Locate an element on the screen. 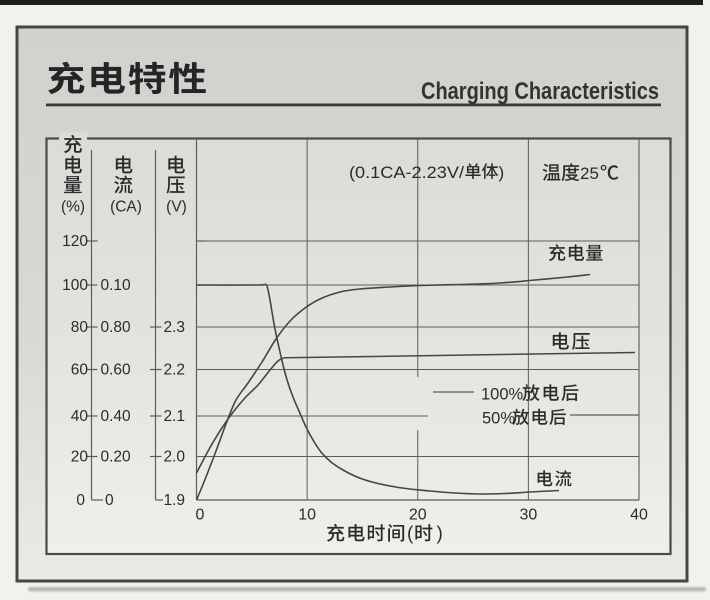  svg-text: 80 is located at coordinates (80, 327).